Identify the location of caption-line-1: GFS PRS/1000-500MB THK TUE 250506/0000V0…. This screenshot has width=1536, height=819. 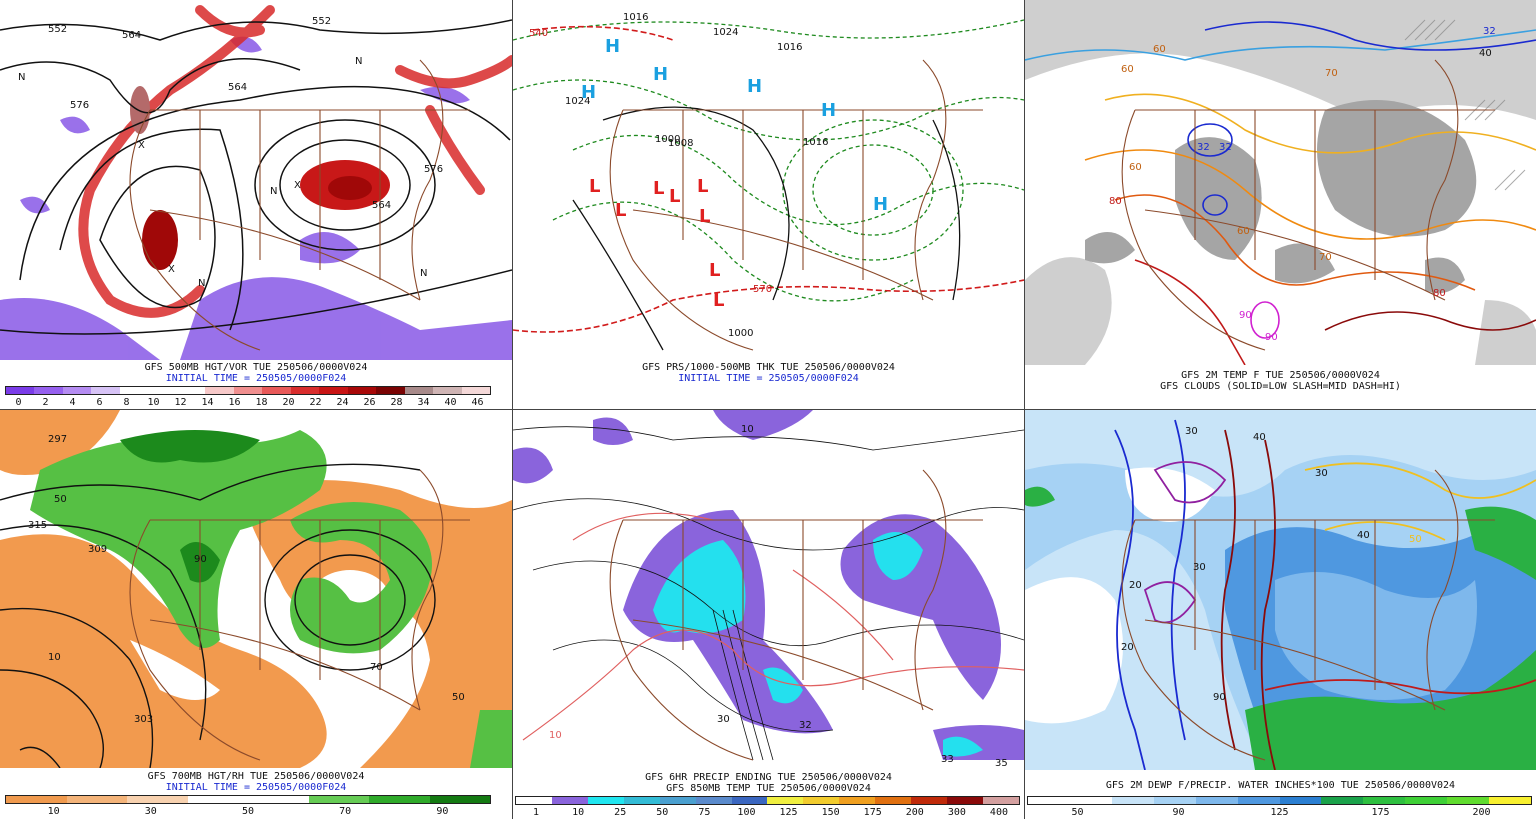
(768, 367).